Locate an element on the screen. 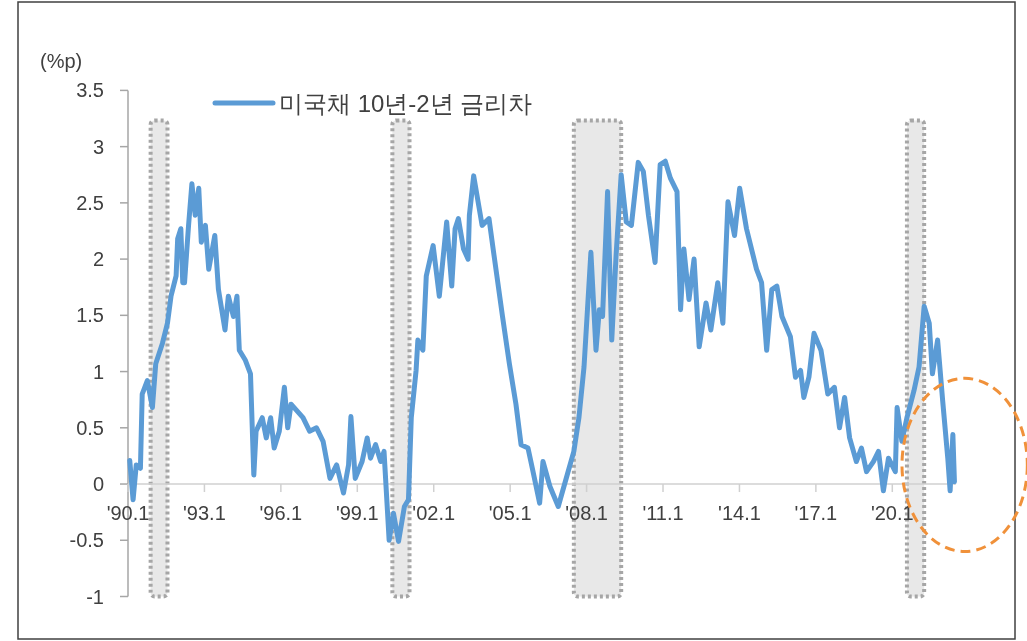 The width and height of the screenshot is (1027, 641). y-tick-label: 1 is located at coordinates (98, 371).